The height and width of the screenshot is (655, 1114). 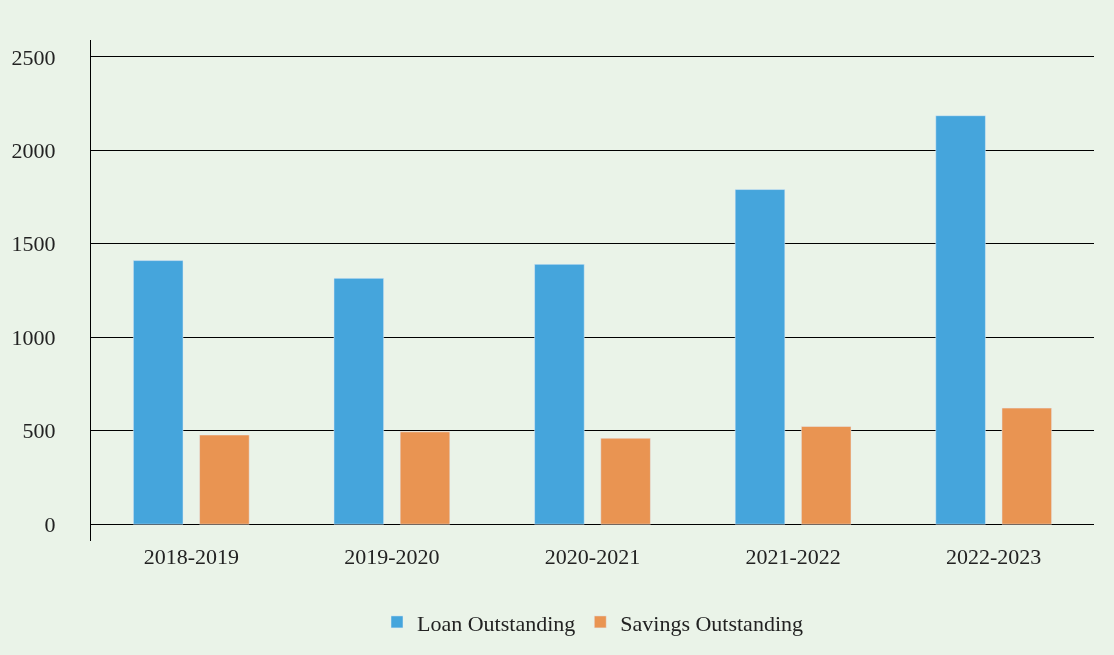 What do you see at coordinates (33, 244) in the screenshot?
I see `y-tick-label: 1500` at bounding box center [33, 244].